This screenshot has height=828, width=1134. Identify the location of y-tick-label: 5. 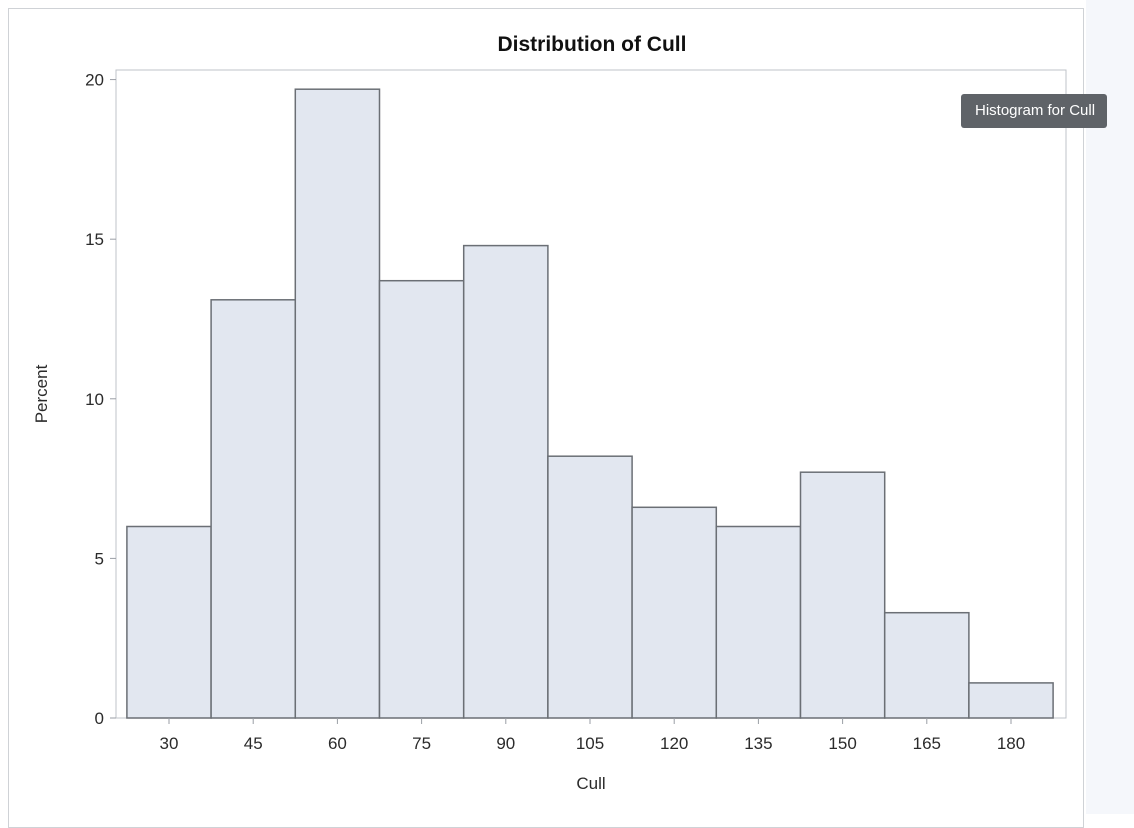
(99, 558).